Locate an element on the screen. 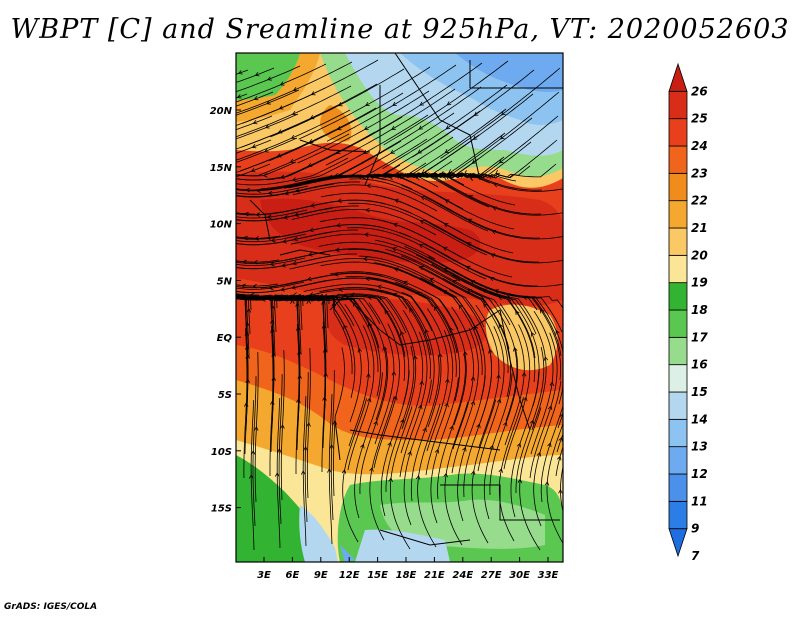 The width and height of the screenshot is (800, 618). colorbar-label: 21 is located at coordinates (699, 228).